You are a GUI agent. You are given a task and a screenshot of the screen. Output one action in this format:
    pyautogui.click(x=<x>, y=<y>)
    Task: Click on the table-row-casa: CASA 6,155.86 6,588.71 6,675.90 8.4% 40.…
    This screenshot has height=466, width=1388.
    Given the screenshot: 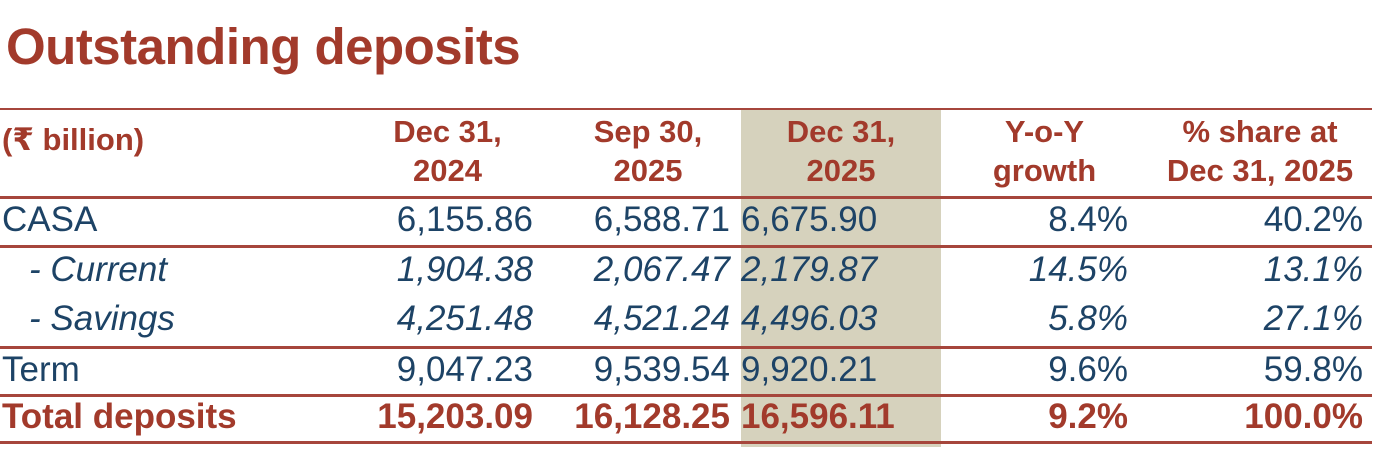 What is the action you would take?
    pyautogui.click(x=686, y=222)
    